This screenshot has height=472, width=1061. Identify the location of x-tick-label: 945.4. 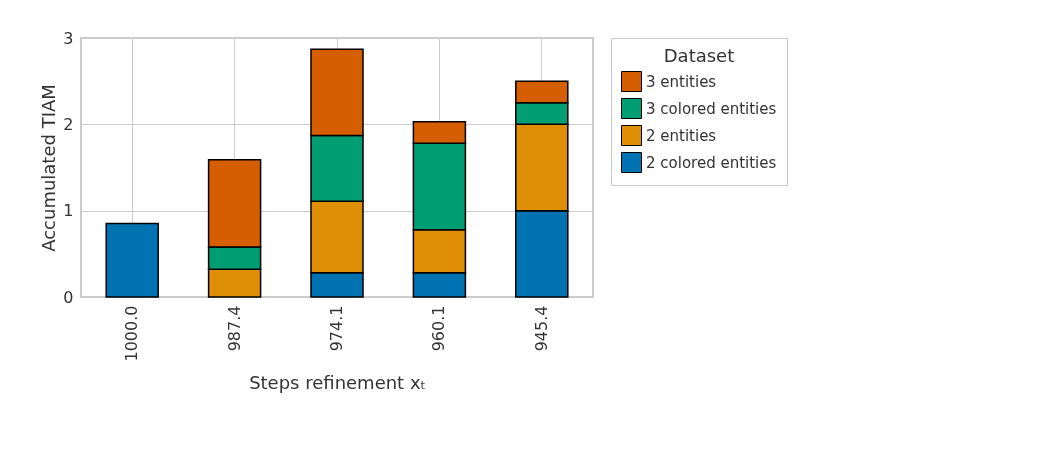
(541, 328).